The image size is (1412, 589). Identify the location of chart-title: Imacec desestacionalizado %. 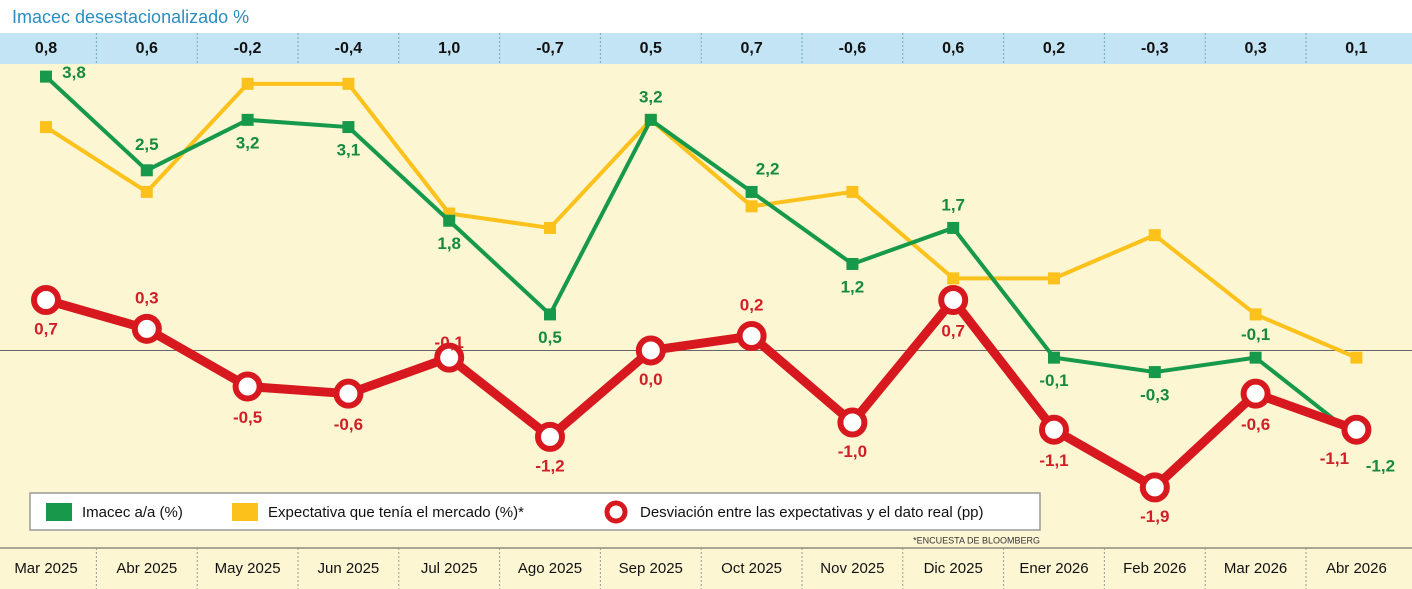
(130, 17).